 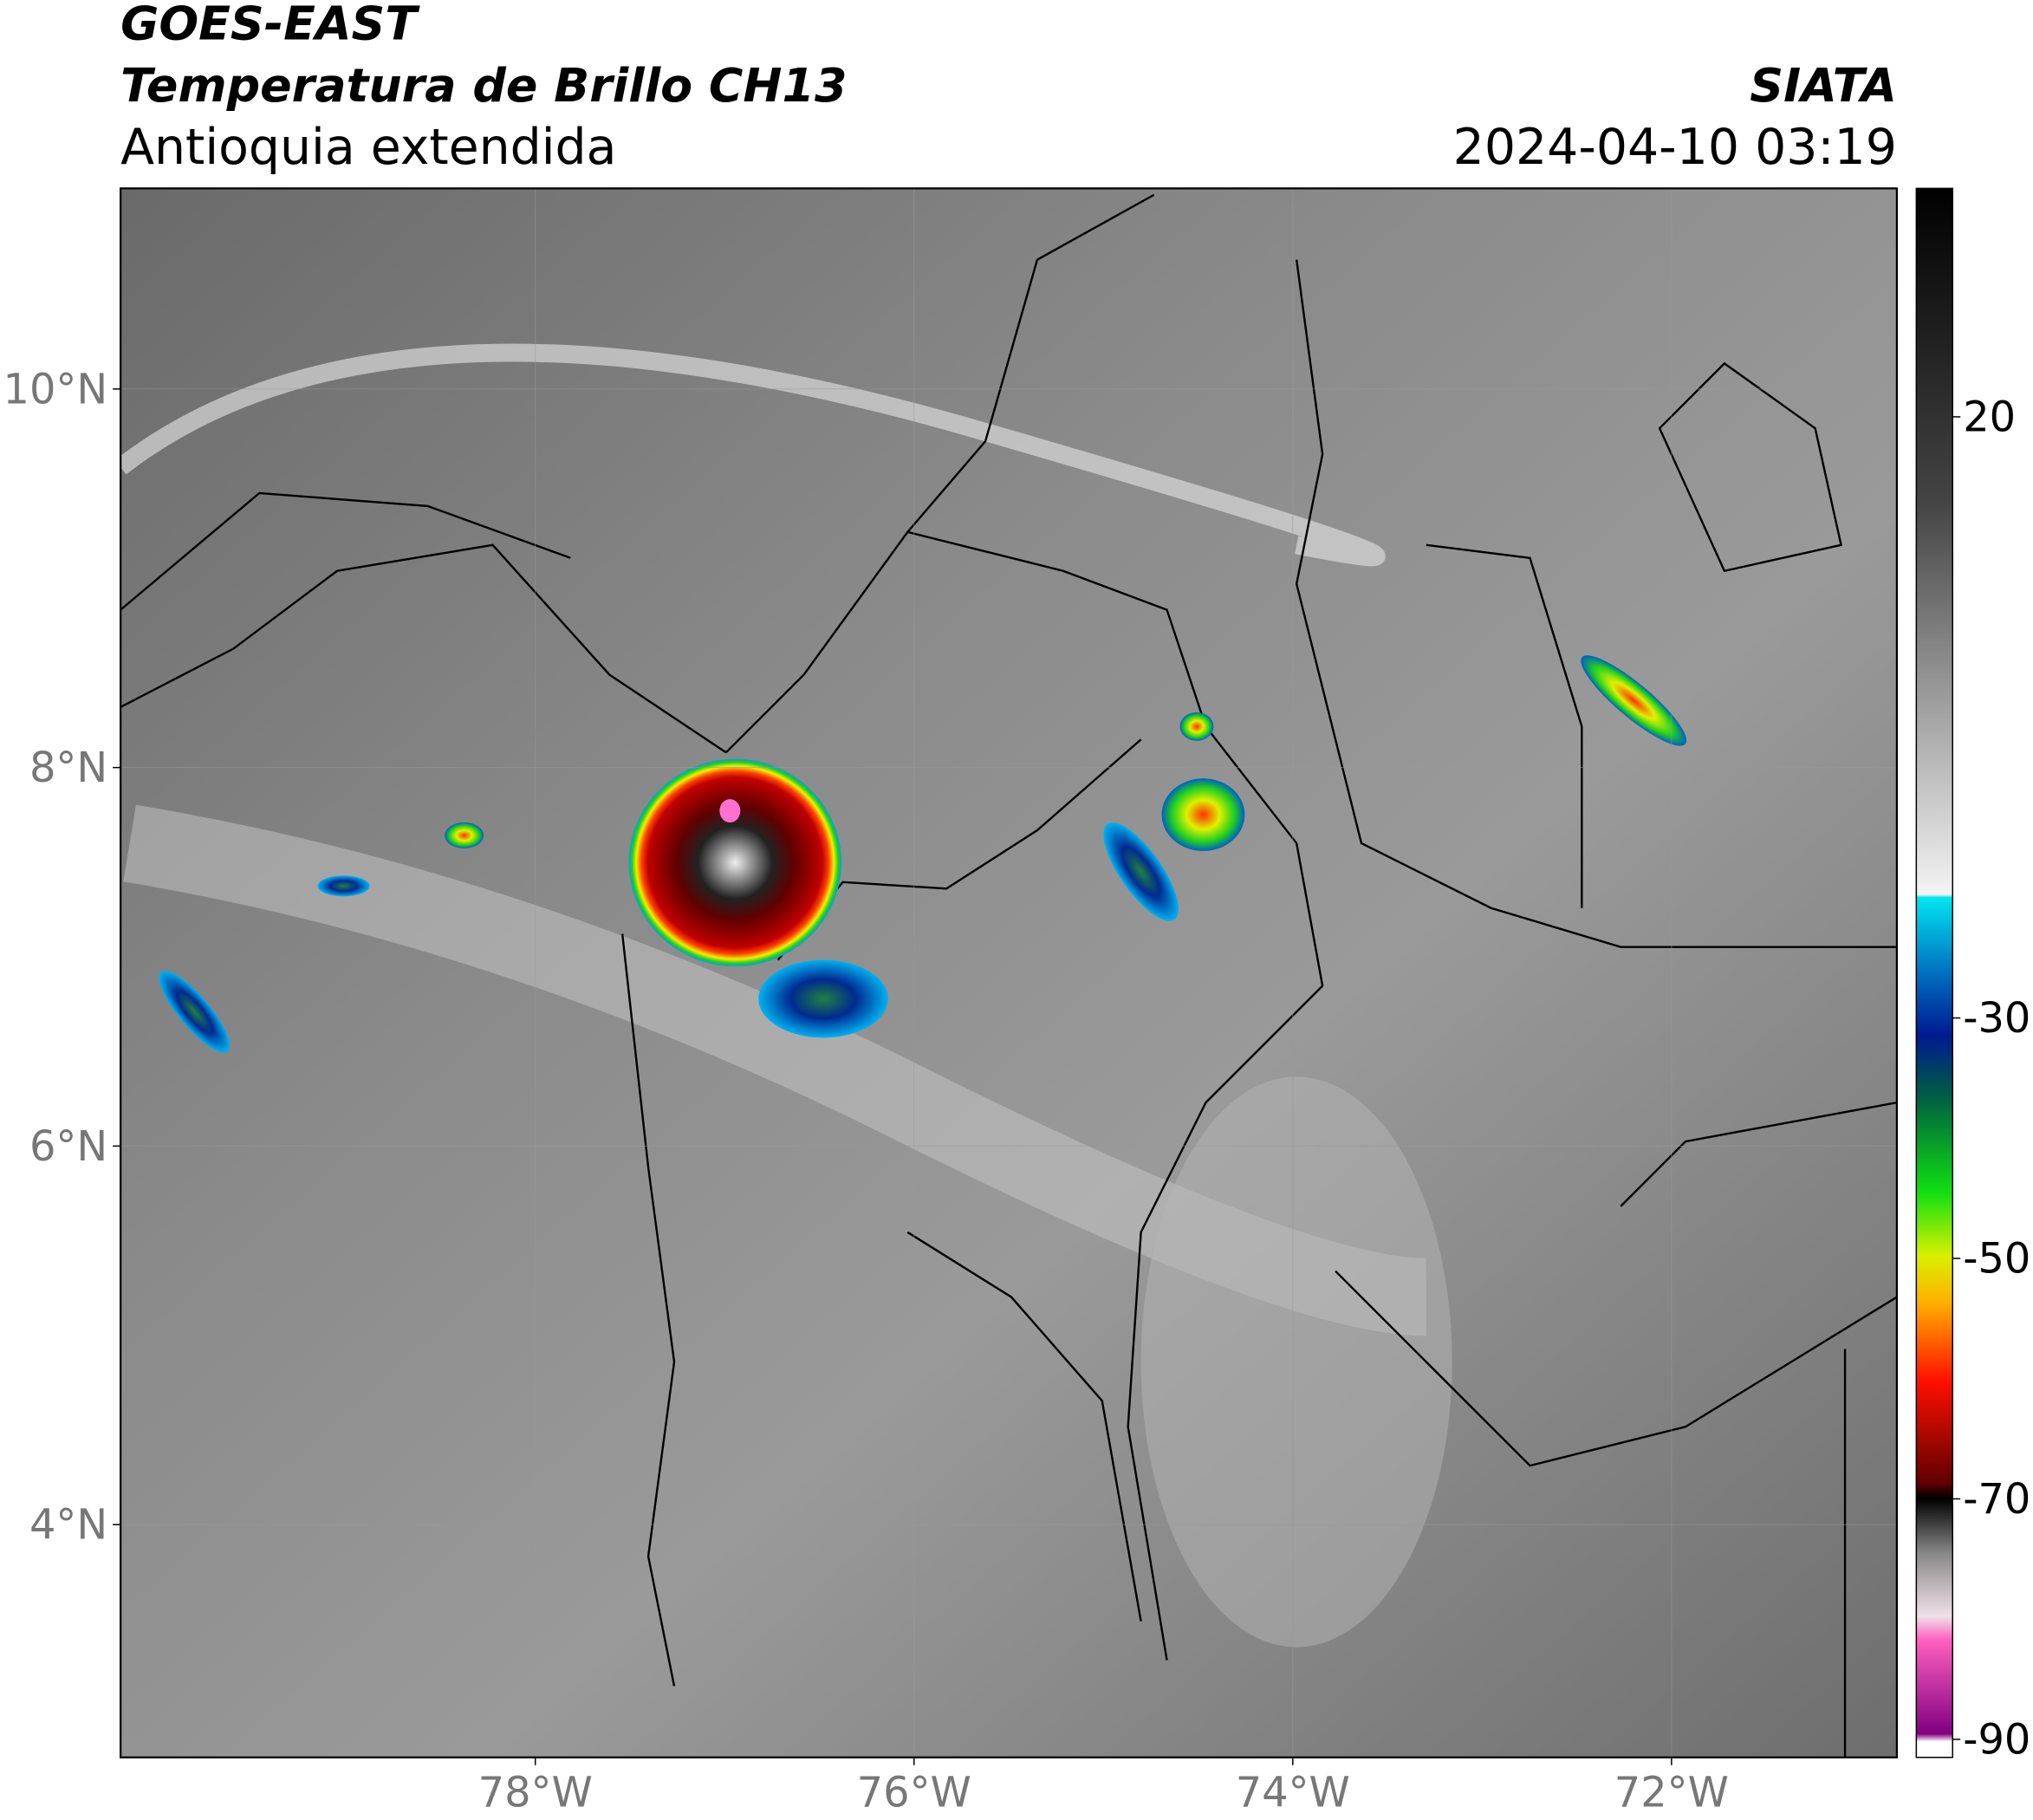 I want to click on y-tick-label: 10°N, so click(x=55, y=389).